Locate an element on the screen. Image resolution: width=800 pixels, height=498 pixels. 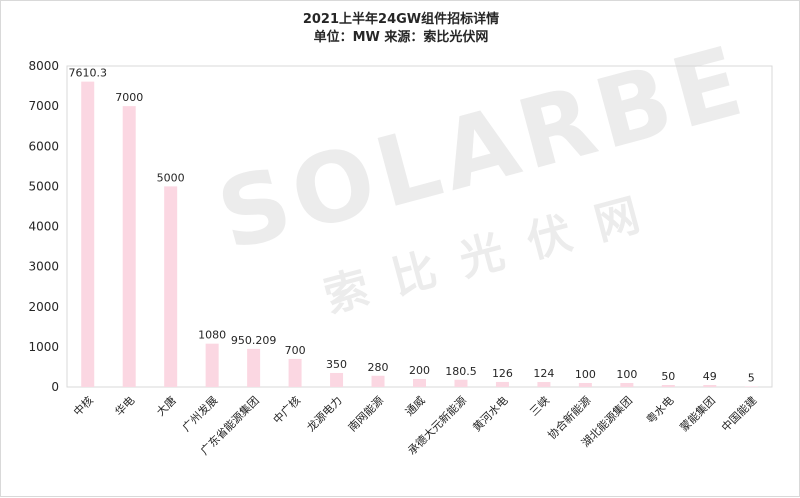
y-tick-label: 6000 is located at coordinates (43, 146).